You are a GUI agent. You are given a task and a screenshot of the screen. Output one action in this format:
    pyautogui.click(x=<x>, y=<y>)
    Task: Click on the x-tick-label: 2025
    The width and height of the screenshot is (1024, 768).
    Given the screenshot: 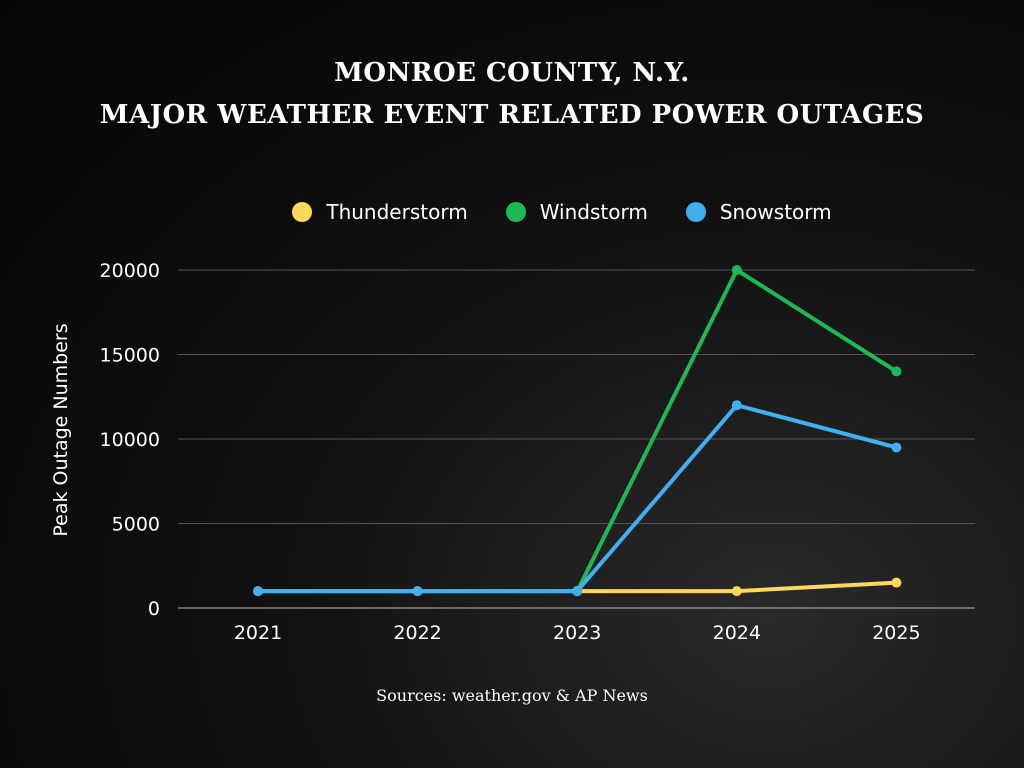 What is the action you would take?
    pyautogui.click(x=896, y=633)
    